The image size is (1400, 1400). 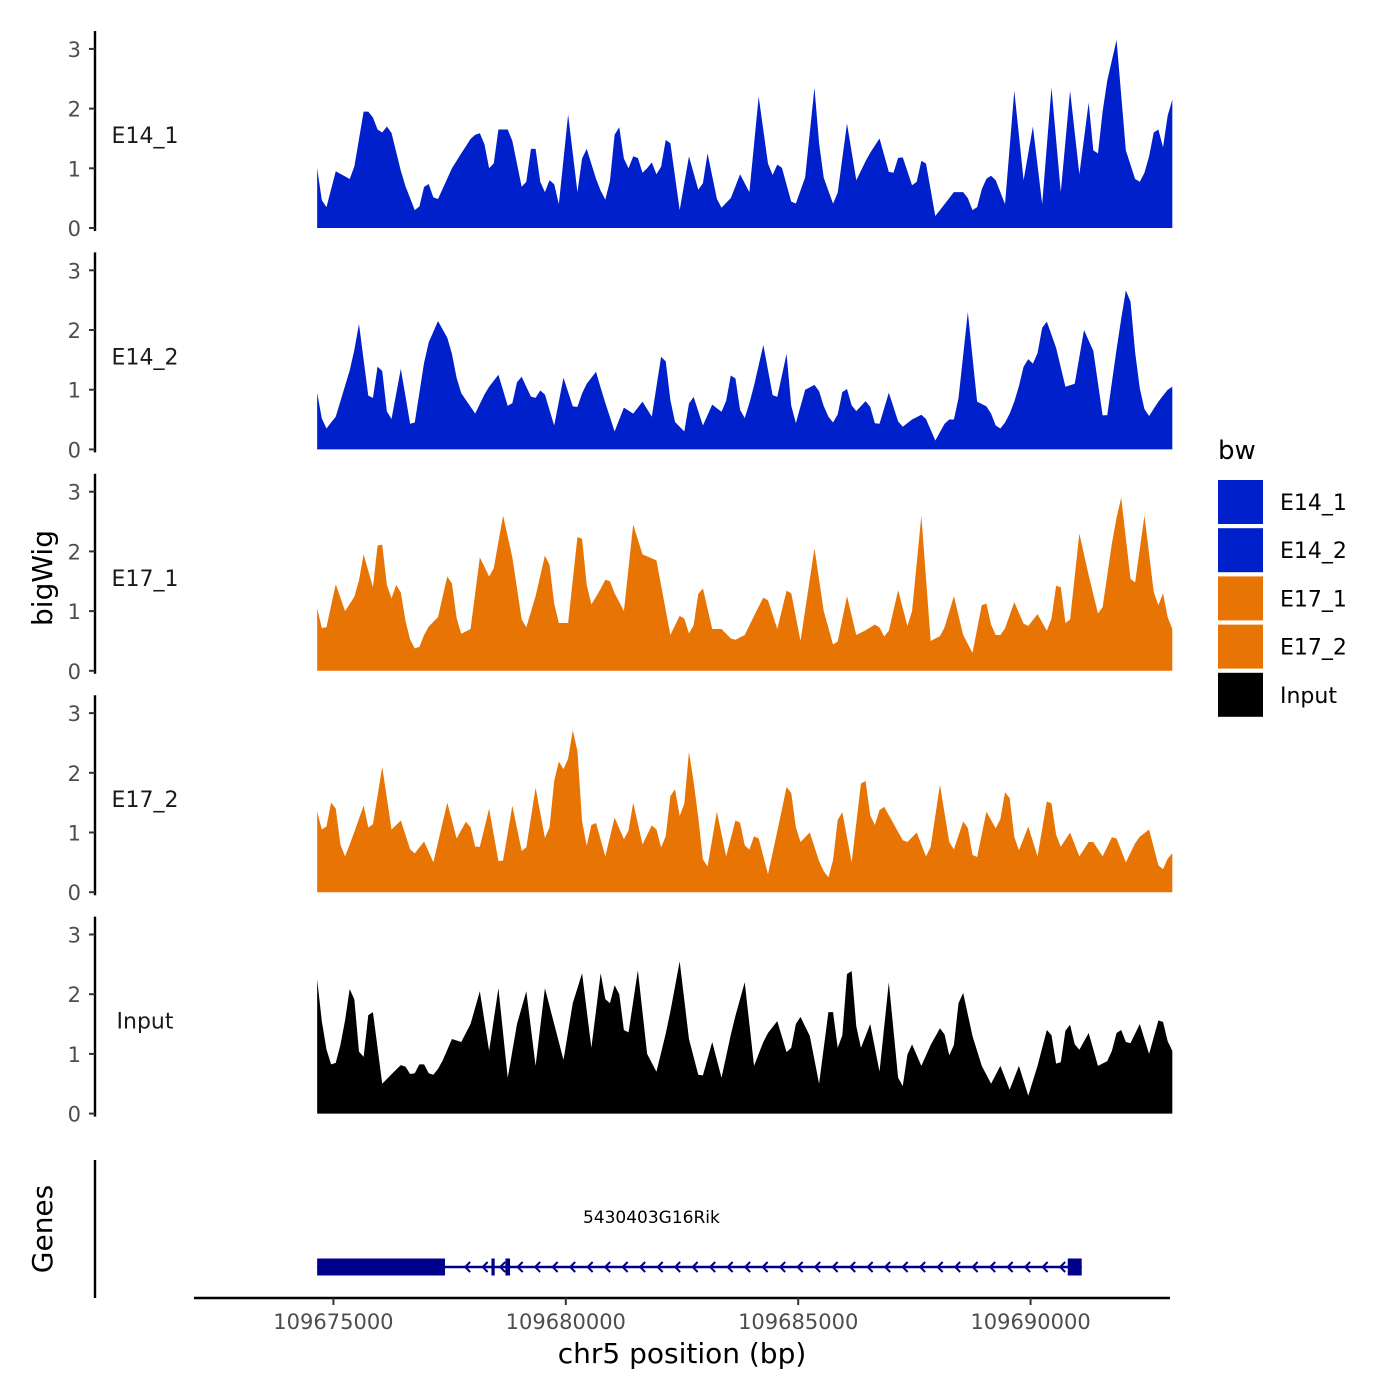 I want to click on legend: bw E14_1 E14_2 E17_1 E17_2 Input, so click(x=1282, y=576).